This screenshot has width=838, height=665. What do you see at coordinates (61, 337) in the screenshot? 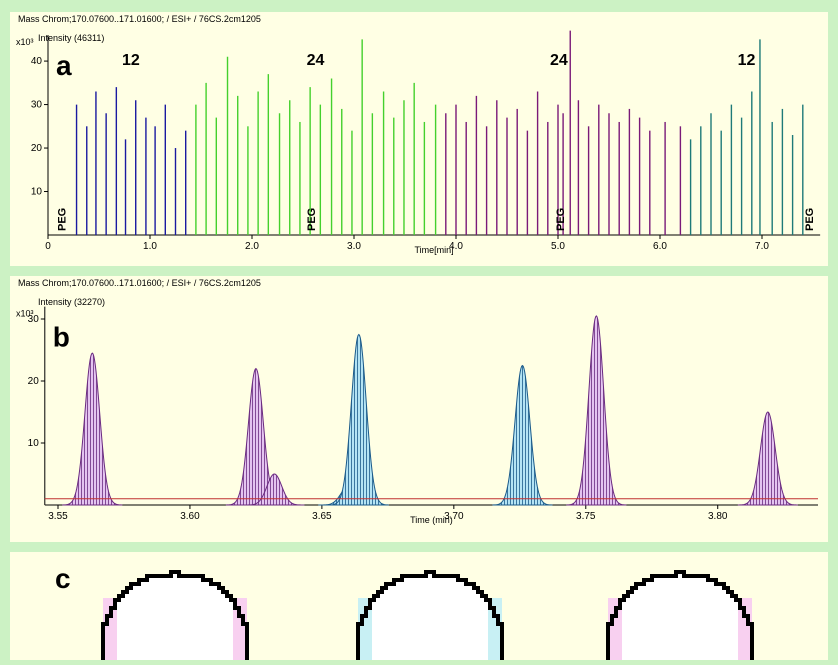
I see `panel-label: b` at bounding box center [61, 337].